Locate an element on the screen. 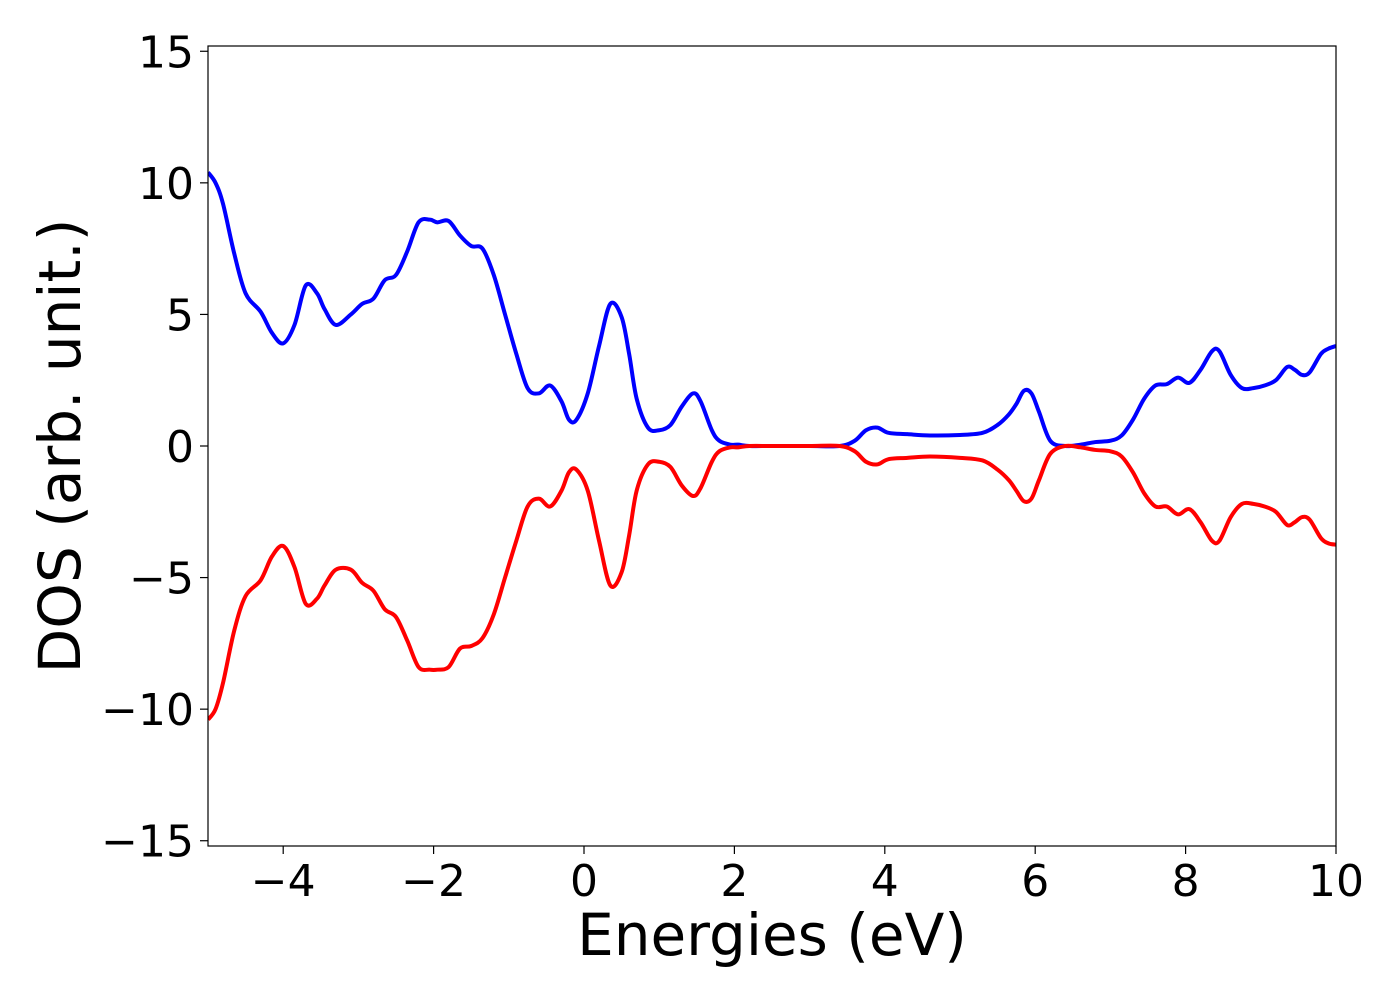 Image resolution: width=1400 pixels, height=1000 pixels. x-axis-label: Energies (eV) is located at coordinates (772, 935).